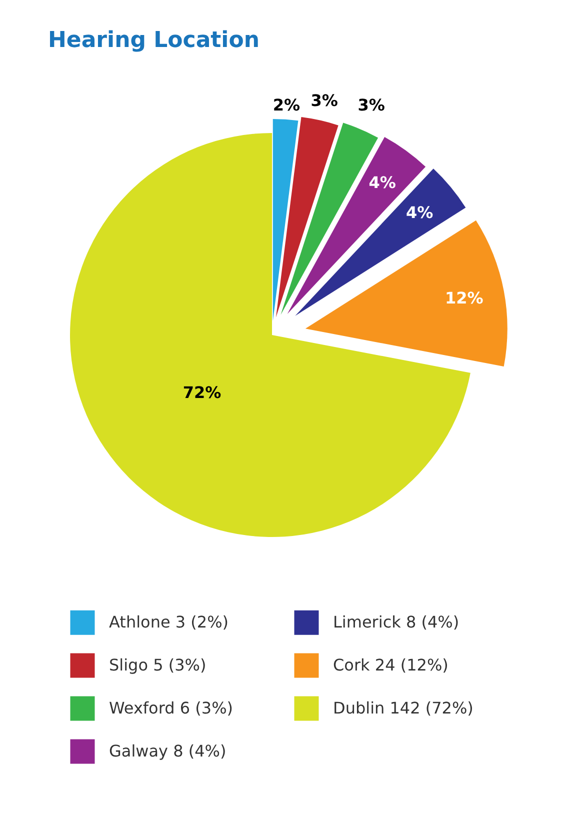 The height and width of the screenshot is (814, 581). Describe the element at coordinates (154, 40) in the screenshot. I see `chart-title: Hearing Location` at that location.